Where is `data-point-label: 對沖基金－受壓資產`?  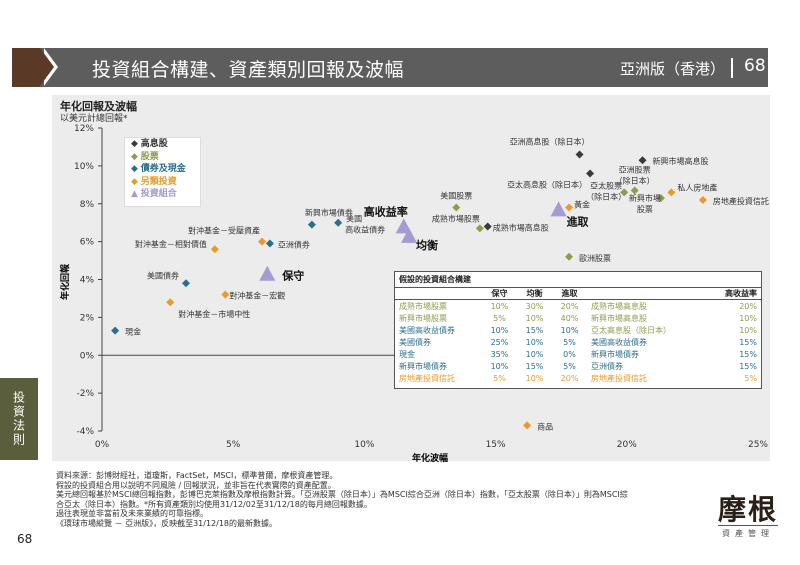 data-point-label: 對沖基金－受壓資產 is located at coordinates (224, 231).